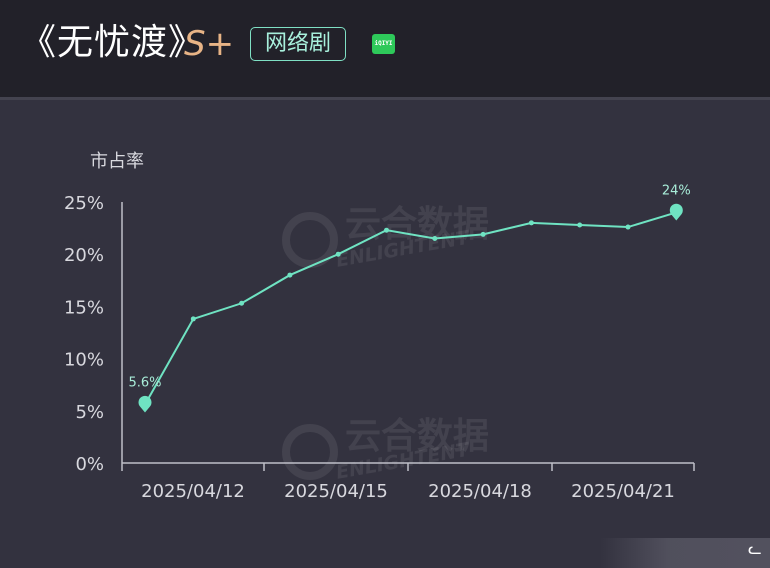 The width and height of the screenshot is (770, 568). What do you see at coordinates (84, 360) in the screenshot?
I see `y-tick-label: 10%` at bounding box center [84, 360].